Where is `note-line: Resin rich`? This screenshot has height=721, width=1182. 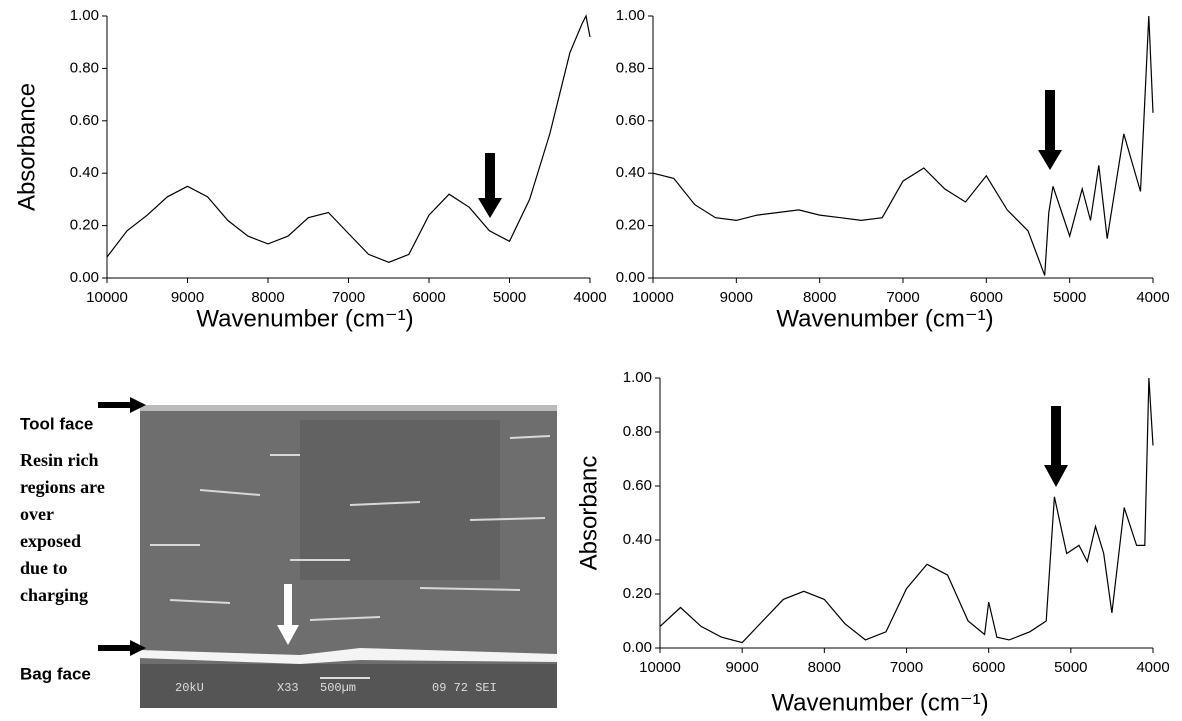 note-line: Resin rich is located at coordinates (59, 460).